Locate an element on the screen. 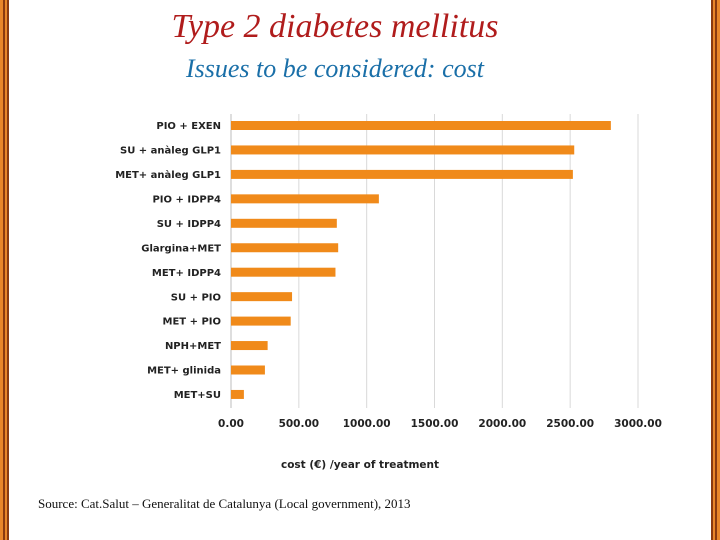  right-border-stripe is located at coordinates (715, 270).